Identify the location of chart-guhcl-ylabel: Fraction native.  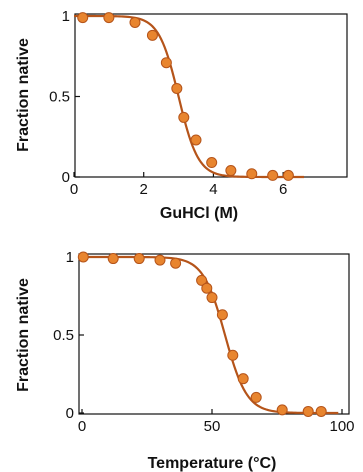
(23, 95).